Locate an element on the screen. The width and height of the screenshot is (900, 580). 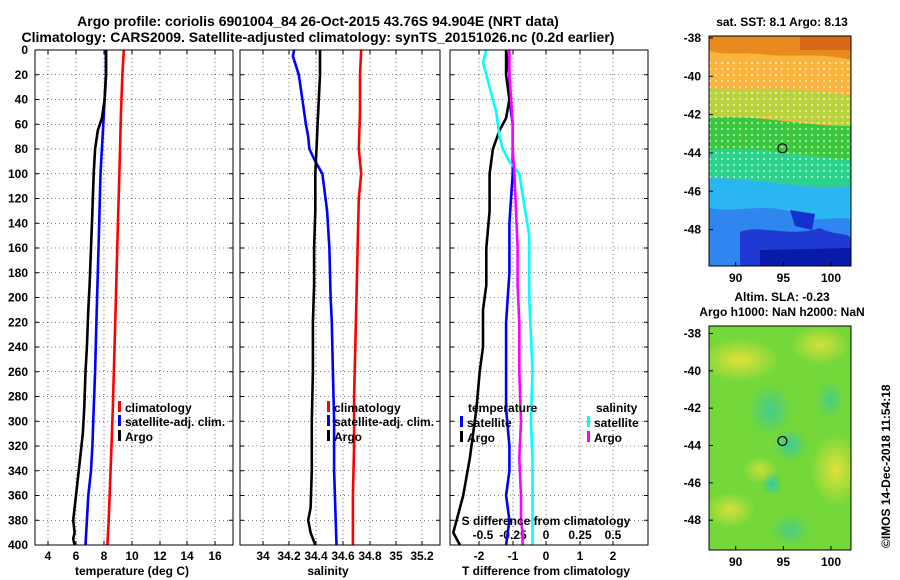
depth-tick-label: 360 is located at coordinates (18, 496).